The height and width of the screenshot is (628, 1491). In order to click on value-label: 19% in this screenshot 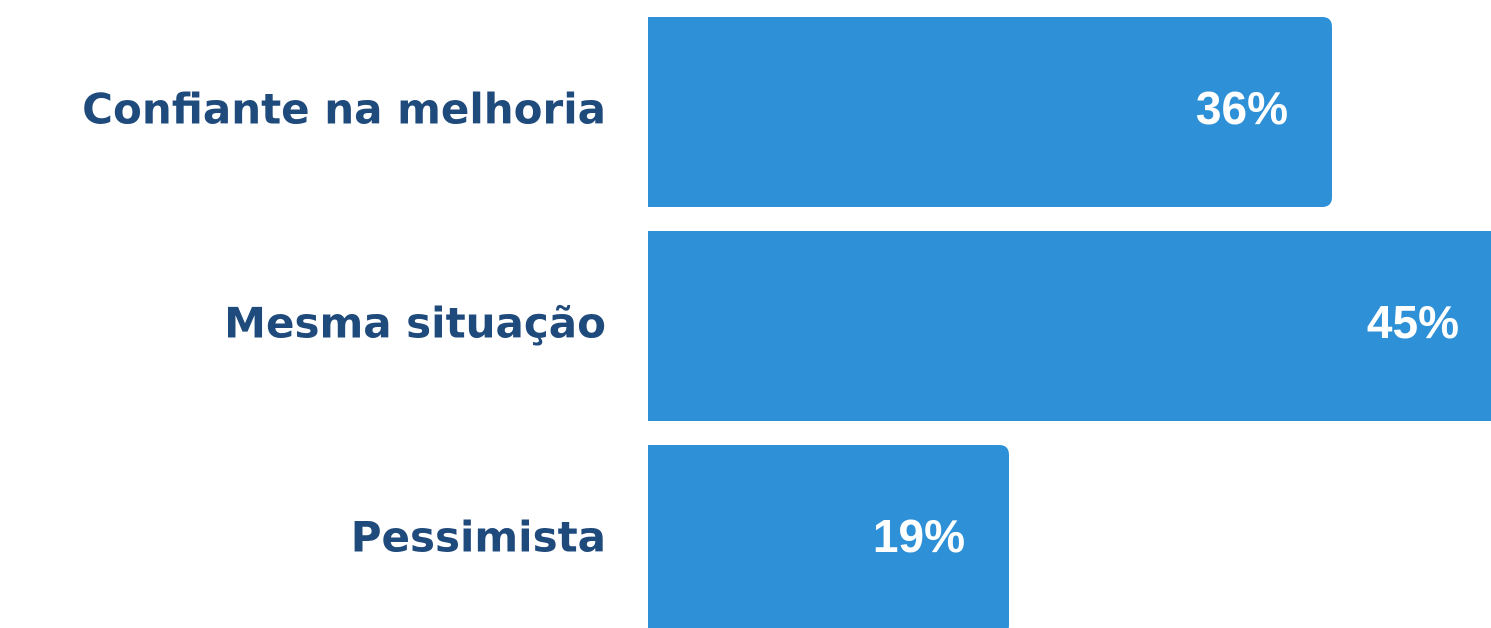, I will do `click(919, 536)`.